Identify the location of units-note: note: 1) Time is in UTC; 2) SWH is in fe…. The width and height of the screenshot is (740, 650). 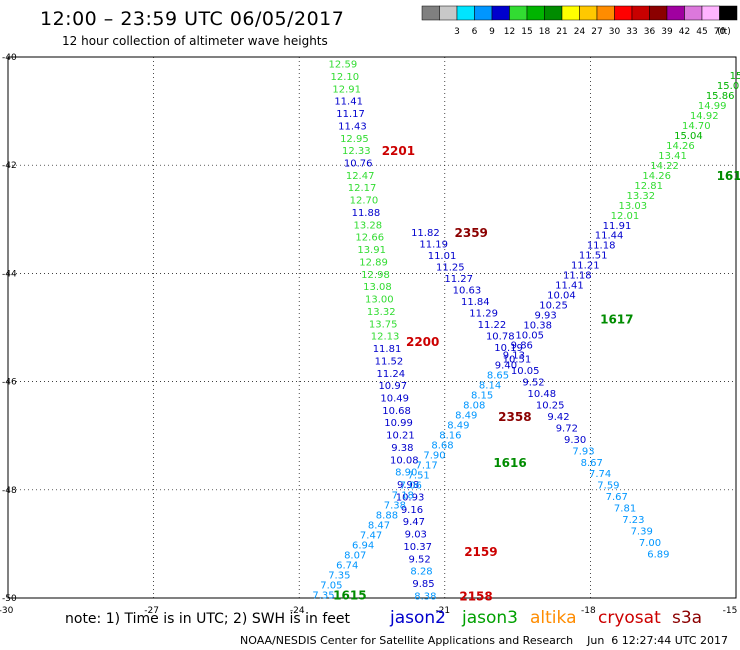
(208, 619).